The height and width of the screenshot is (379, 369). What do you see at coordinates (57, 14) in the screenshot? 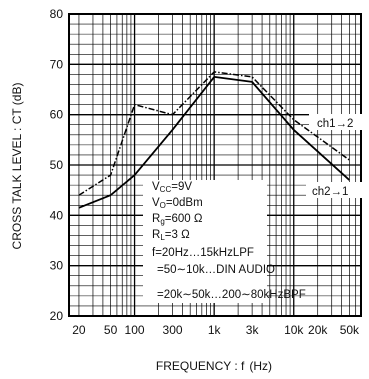
I see `y-tick-label: 80` at bounding box center [57, 14].